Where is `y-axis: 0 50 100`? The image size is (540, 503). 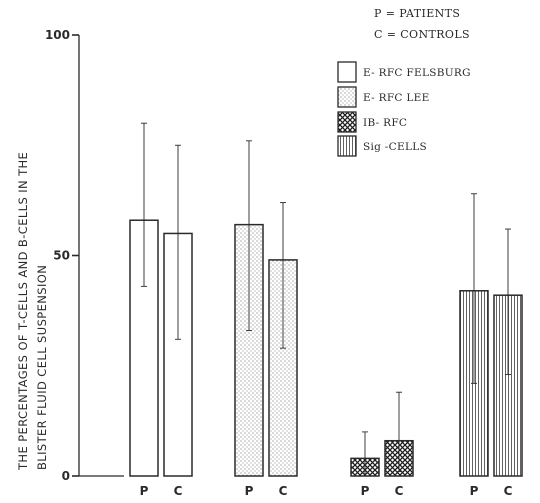
y-axis: 0 50 100 is located at coordinates (84, 255).